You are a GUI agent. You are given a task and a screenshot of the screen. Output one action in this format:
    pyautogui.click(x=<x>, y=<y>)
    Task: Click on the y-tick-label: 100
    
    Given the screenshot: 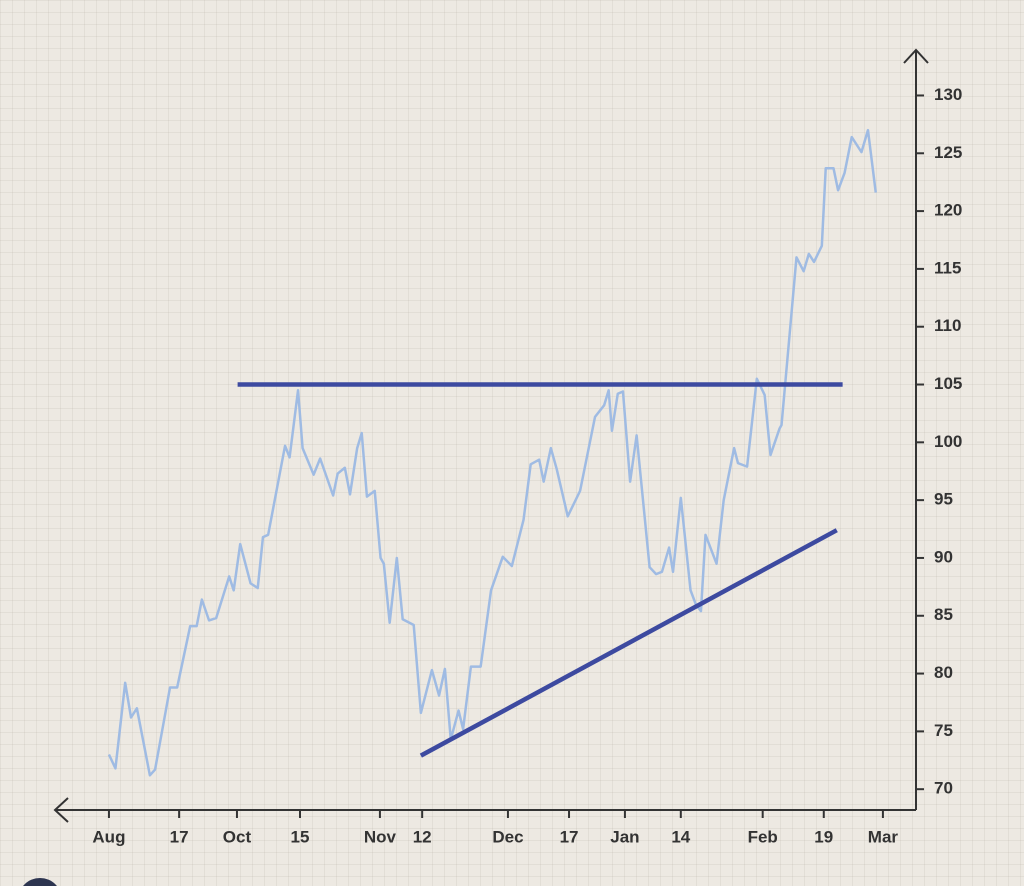 What is the action you would take?
    pyautogui.click(x=948, y=441)
    